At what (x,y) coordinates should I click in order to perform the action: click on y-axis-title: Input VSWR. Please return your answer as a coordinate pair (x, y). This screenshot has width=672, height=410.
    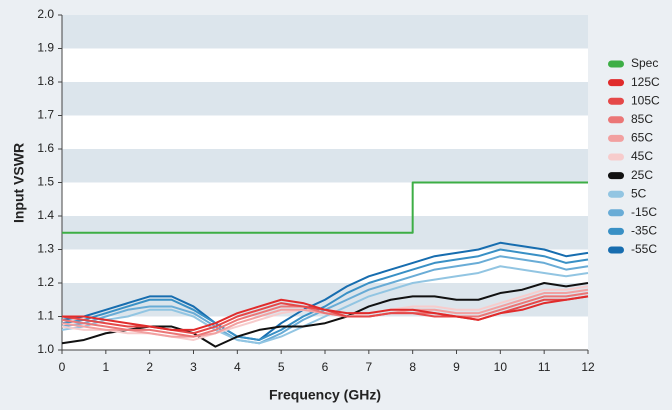
    Looking at the image, I should click on (19, 183).